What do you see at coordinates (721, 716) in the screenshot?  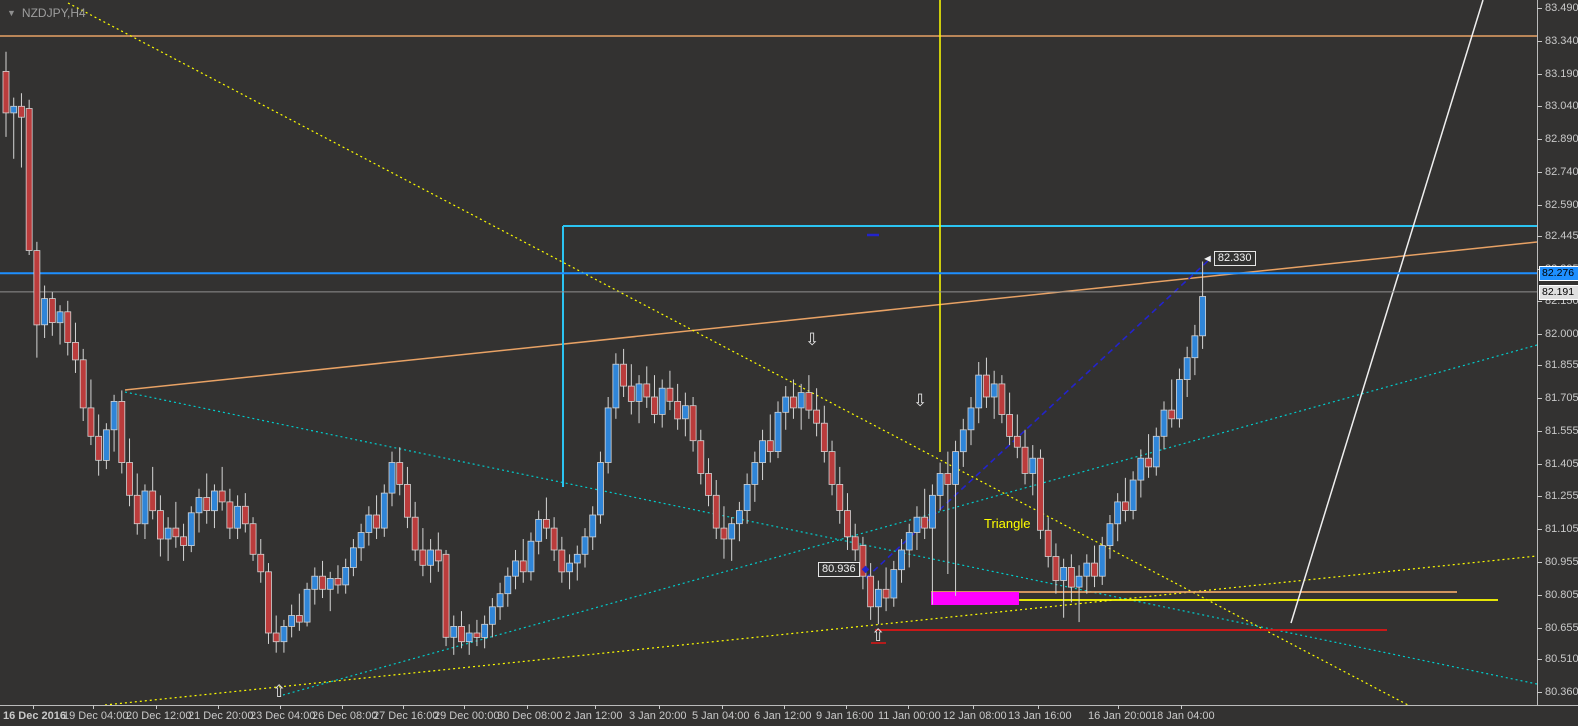 I see `time-tick-label: 5 Jan 04:00` at bounding box center [721, 716].